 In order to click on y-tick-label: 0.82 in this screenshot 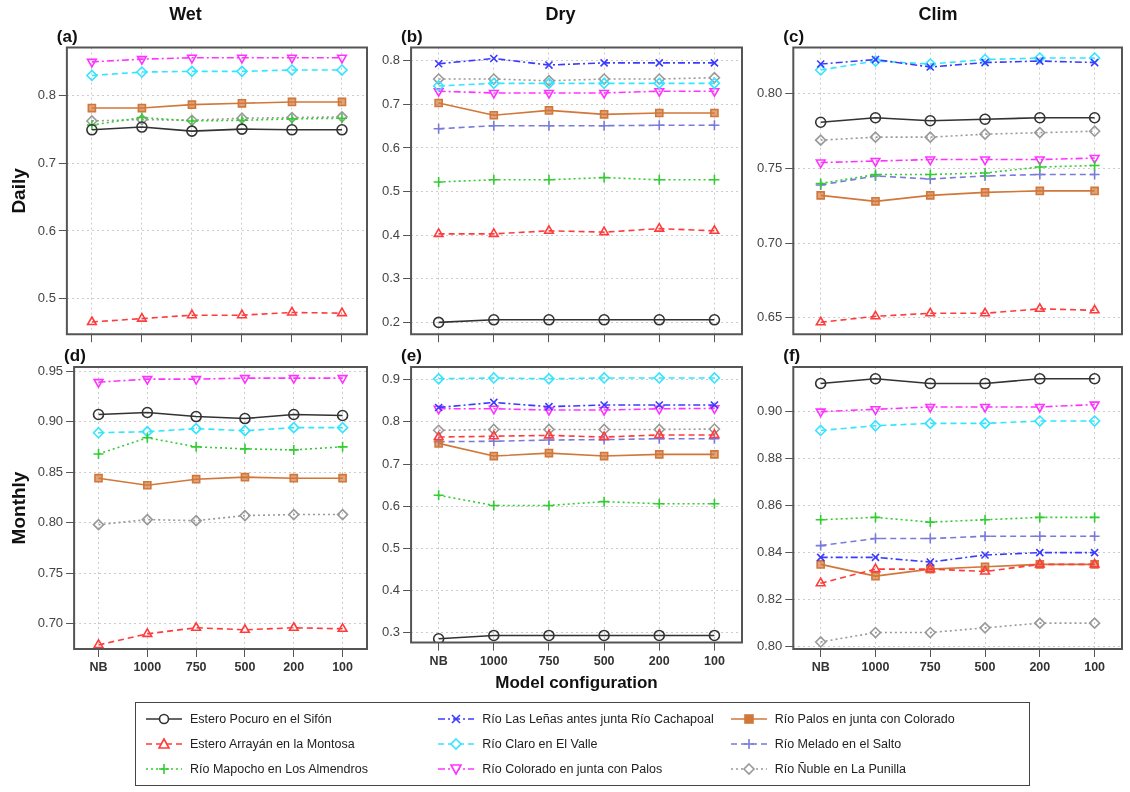, I will do `click(769, 599)`.